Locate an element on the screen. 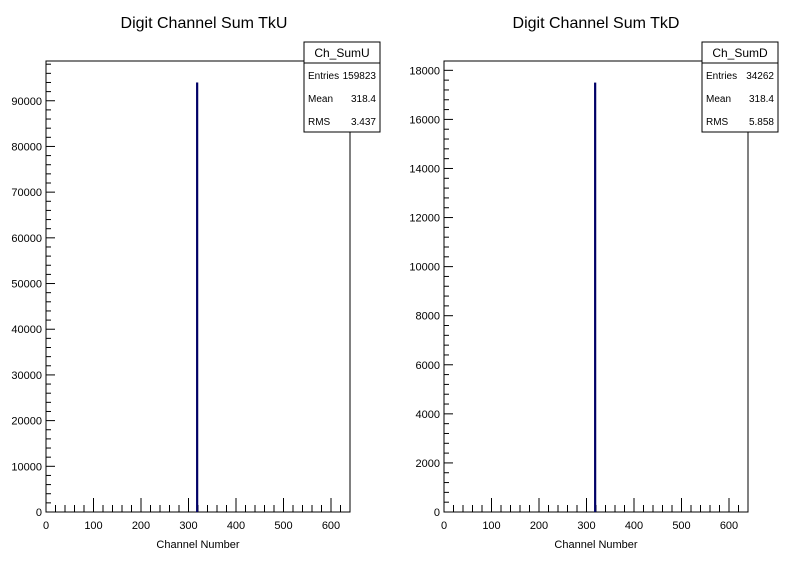 The image size is (796, 574). y-tick-label: 12000 is located at coordinates (424, 219).